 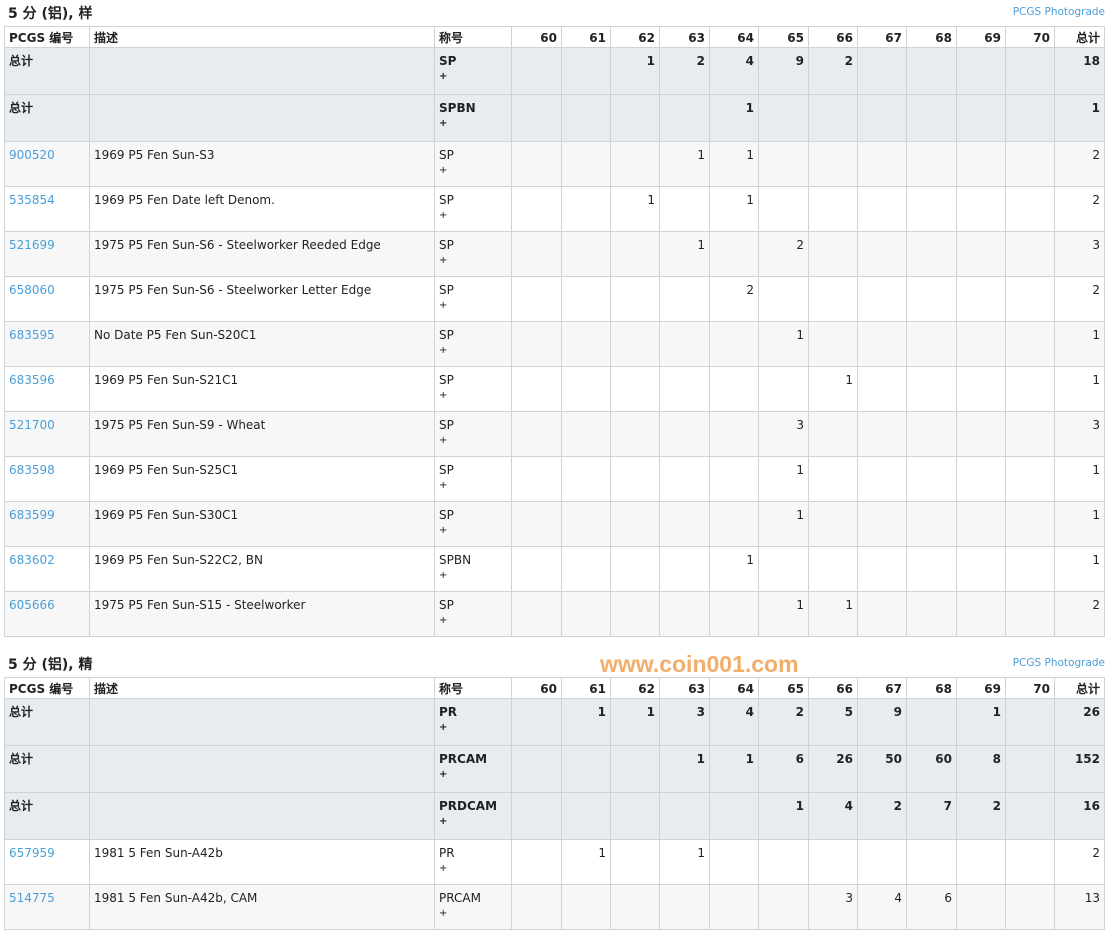 What do you see at coordinates (50, 665) in the screenshot?
I see `section-title: 5 分 (铝), 精` at bounding box center [50, 665].